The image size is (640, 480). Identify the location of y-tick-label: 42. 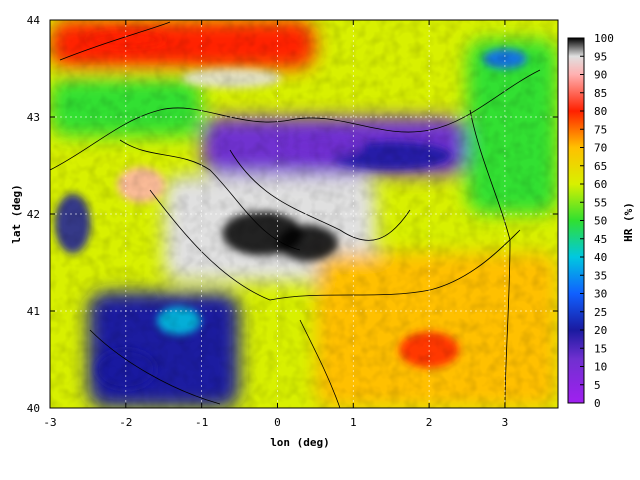
(33, 214).